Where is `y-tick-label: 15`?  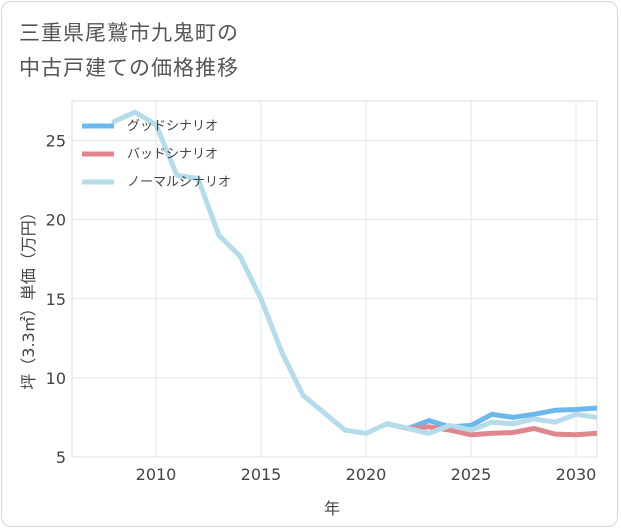 y-tick-label: 15 is located at coordinates (56, 299).